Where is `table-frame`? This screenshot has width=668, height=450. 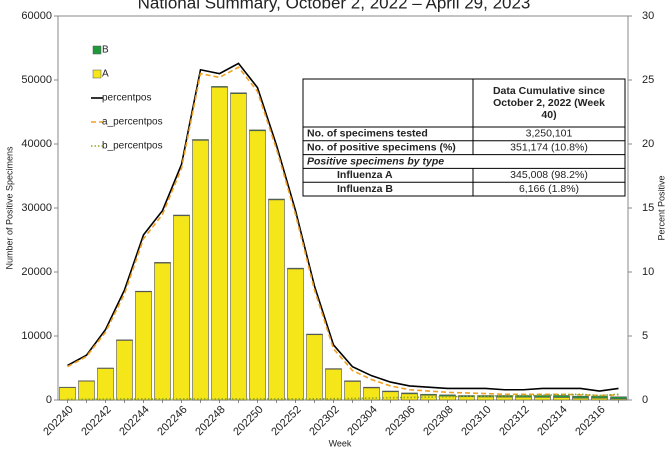
table-frame is located at coordinates (464, 137).